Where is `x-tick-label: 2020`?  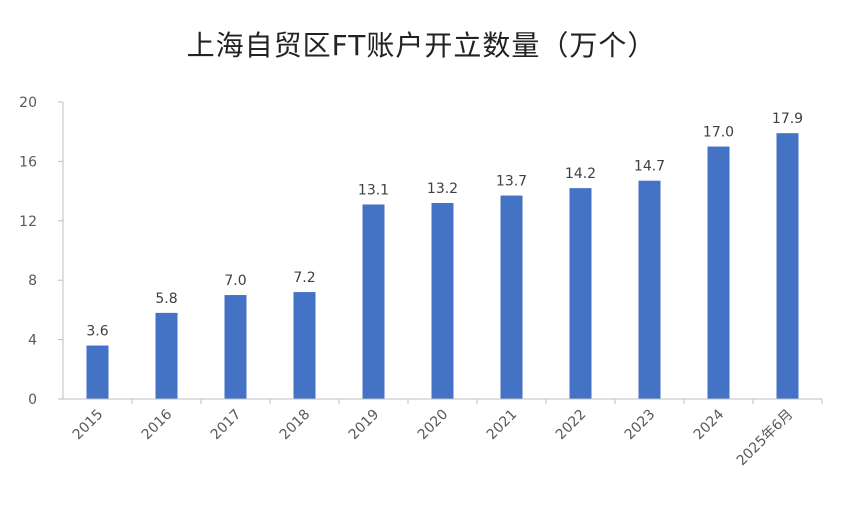 x-tick-label: 2020 is located at coordinates (433, 425).